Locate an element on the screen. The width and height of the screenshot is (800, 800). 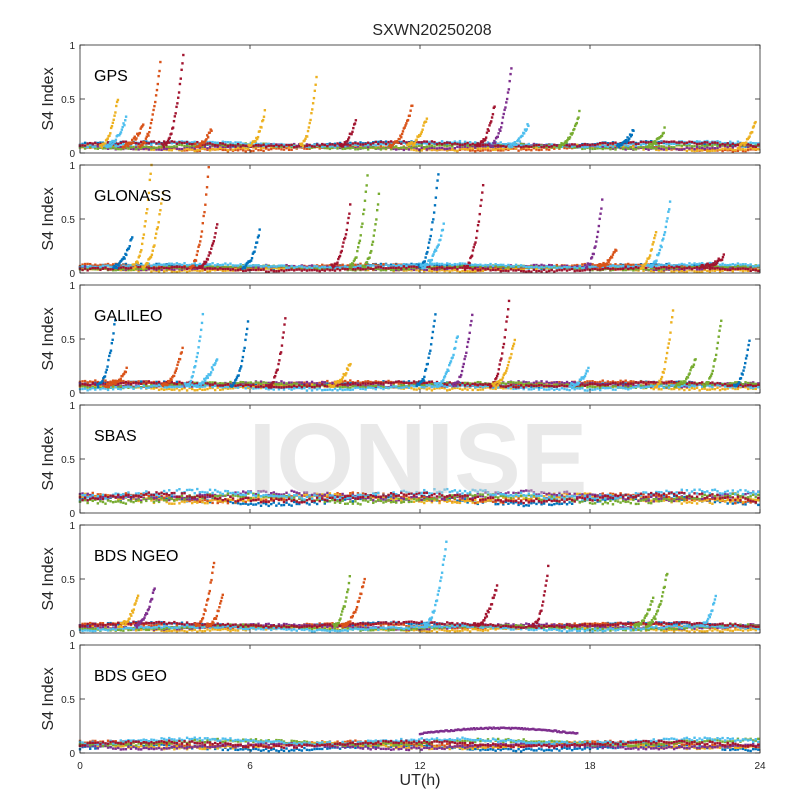
plot-area is located at coordinates (420, 339).